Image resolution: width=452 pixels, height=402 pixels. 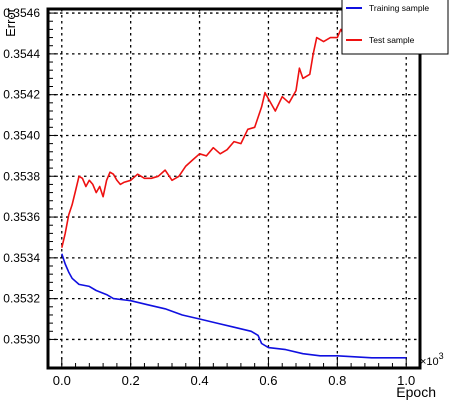 I want to click on y-tick-label: 0.3546, so click(x=21, y=13).